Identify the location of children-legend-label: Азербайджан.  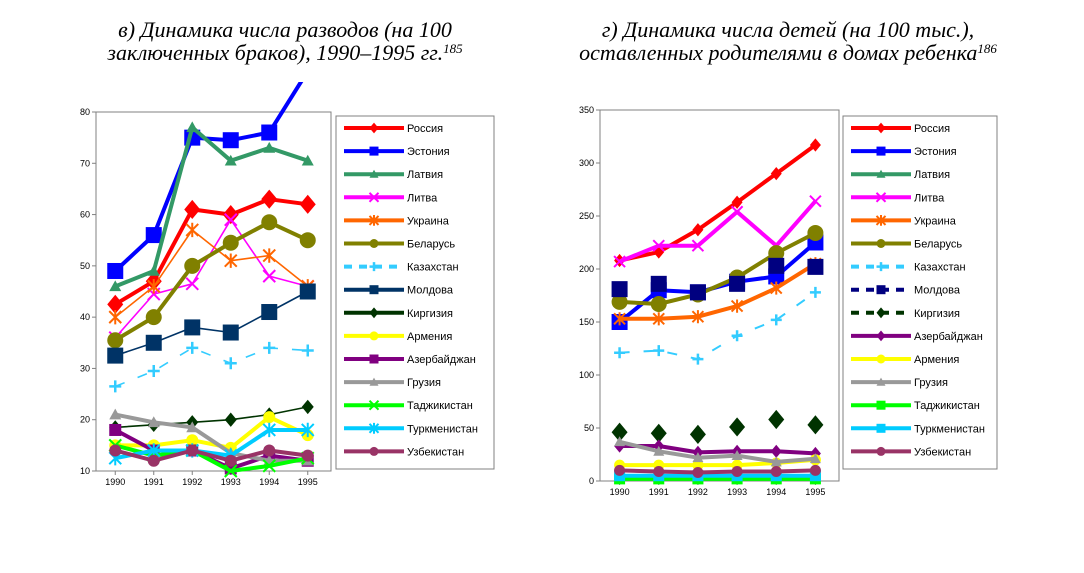
(948, 337).